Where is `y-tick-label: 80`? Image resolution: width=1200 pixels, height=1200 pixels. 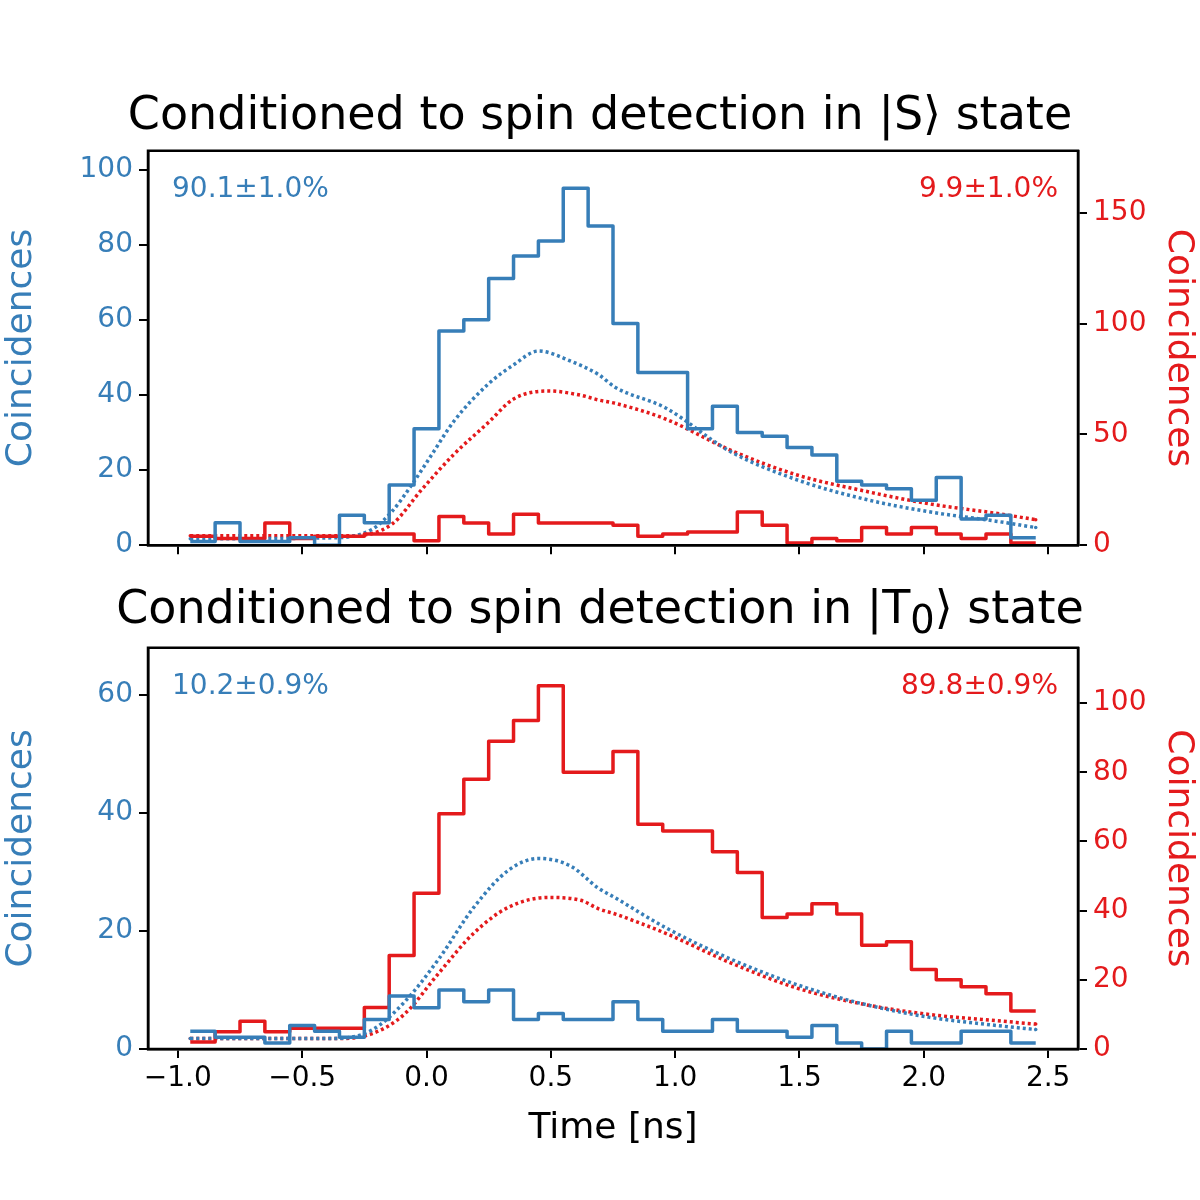 y-tick-label: 80 is located at coordinates (115, 242).